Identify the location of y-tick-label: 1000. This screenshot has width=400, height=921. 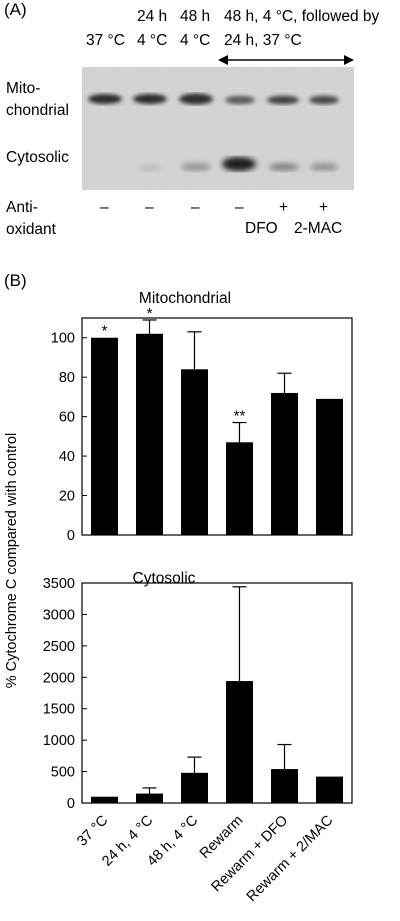
(59, 741).